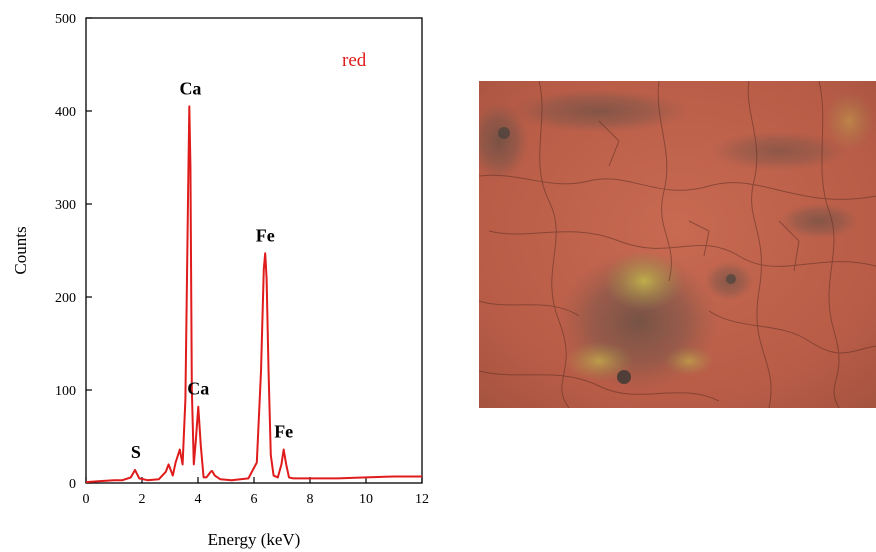 This screenshot has width=876, height=552. Describe the element at coordinates (65, 205) in the screenshot. I see `y-tick-label: 300` at that location.